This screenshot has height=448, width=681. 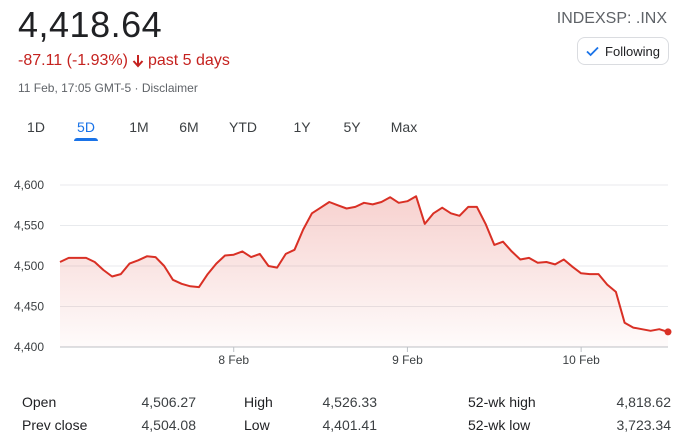 I want to click on tab-1d: 1D, so click(x=36, y=127).